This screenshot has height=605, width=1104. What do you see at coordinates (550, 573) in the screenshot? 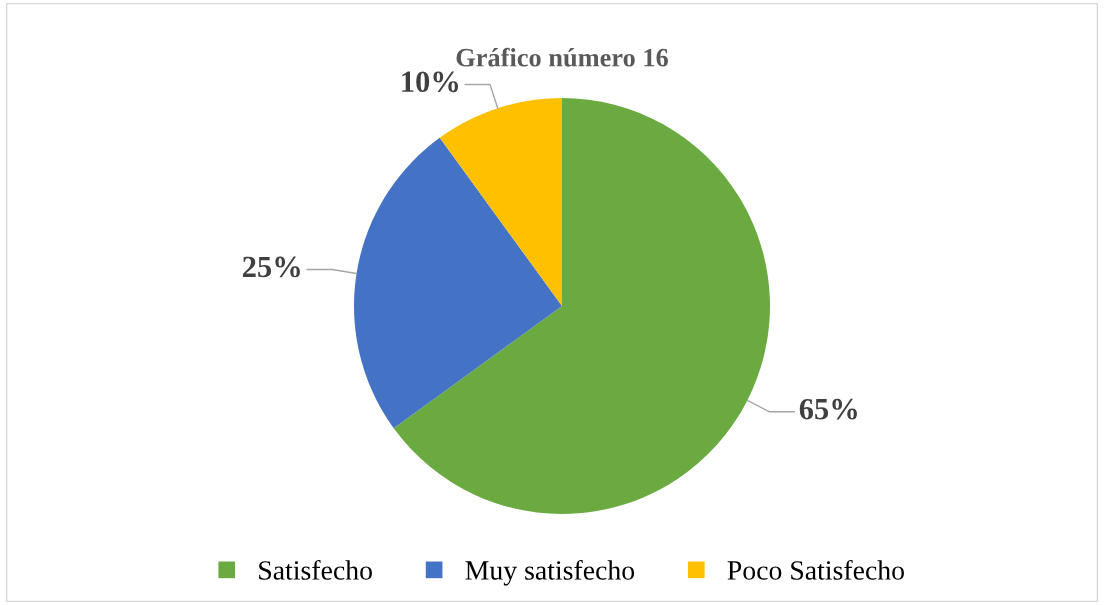
I see `legend-label: Muy satisfecho` at bounding box center [550, 573].